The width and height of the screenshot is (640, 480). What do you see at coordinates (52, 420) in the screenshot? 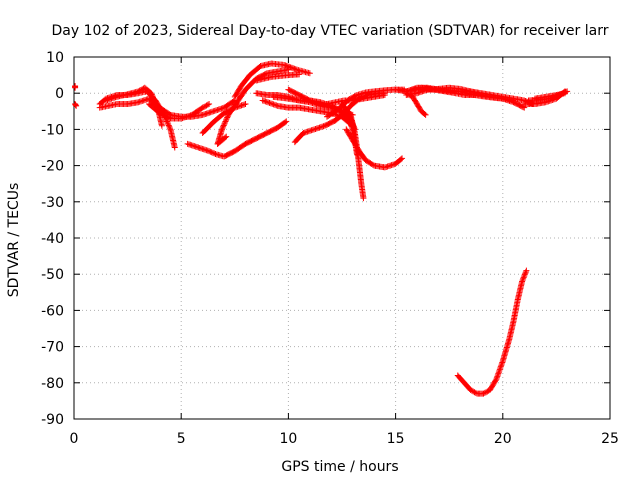
I see `y-tick-label: -90` at bounding box center [52, 420].